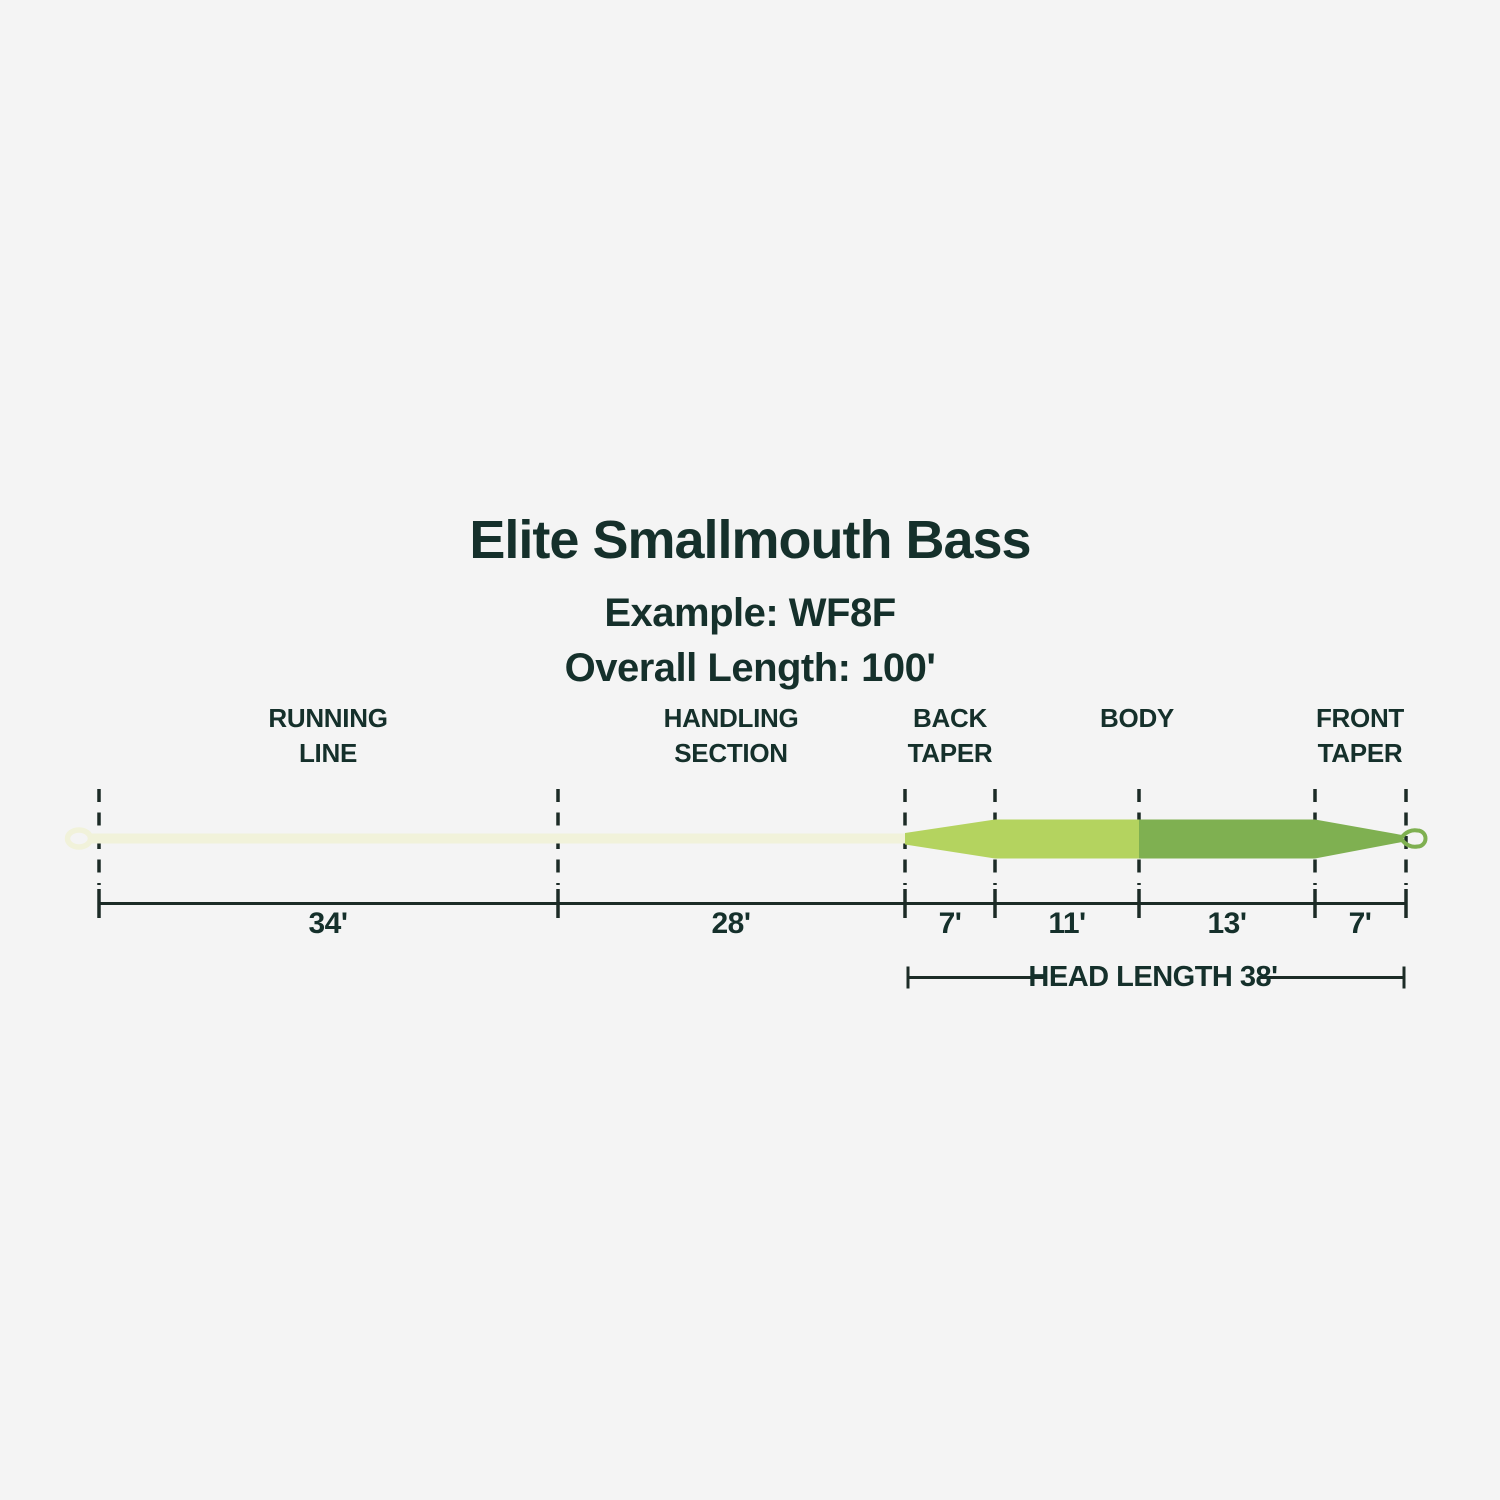 Image resolution: width=1500 pixels, height=1500 pixels. What do you see at coordinates (752, 903) in the screenshot?
I see `measurement-ruler` at bounding box center [752, 903].